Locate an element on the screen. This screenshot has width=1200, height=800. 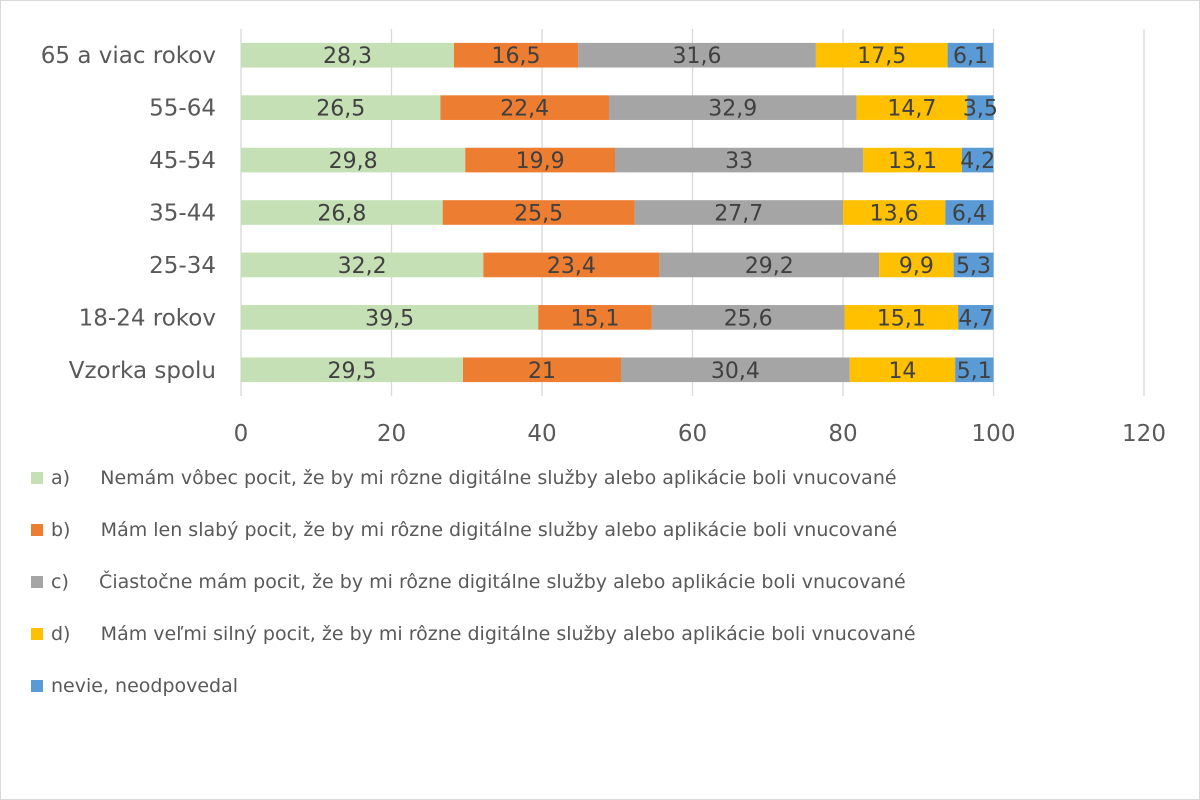
category-label: 45-54 is located at coordinates (182, 161).